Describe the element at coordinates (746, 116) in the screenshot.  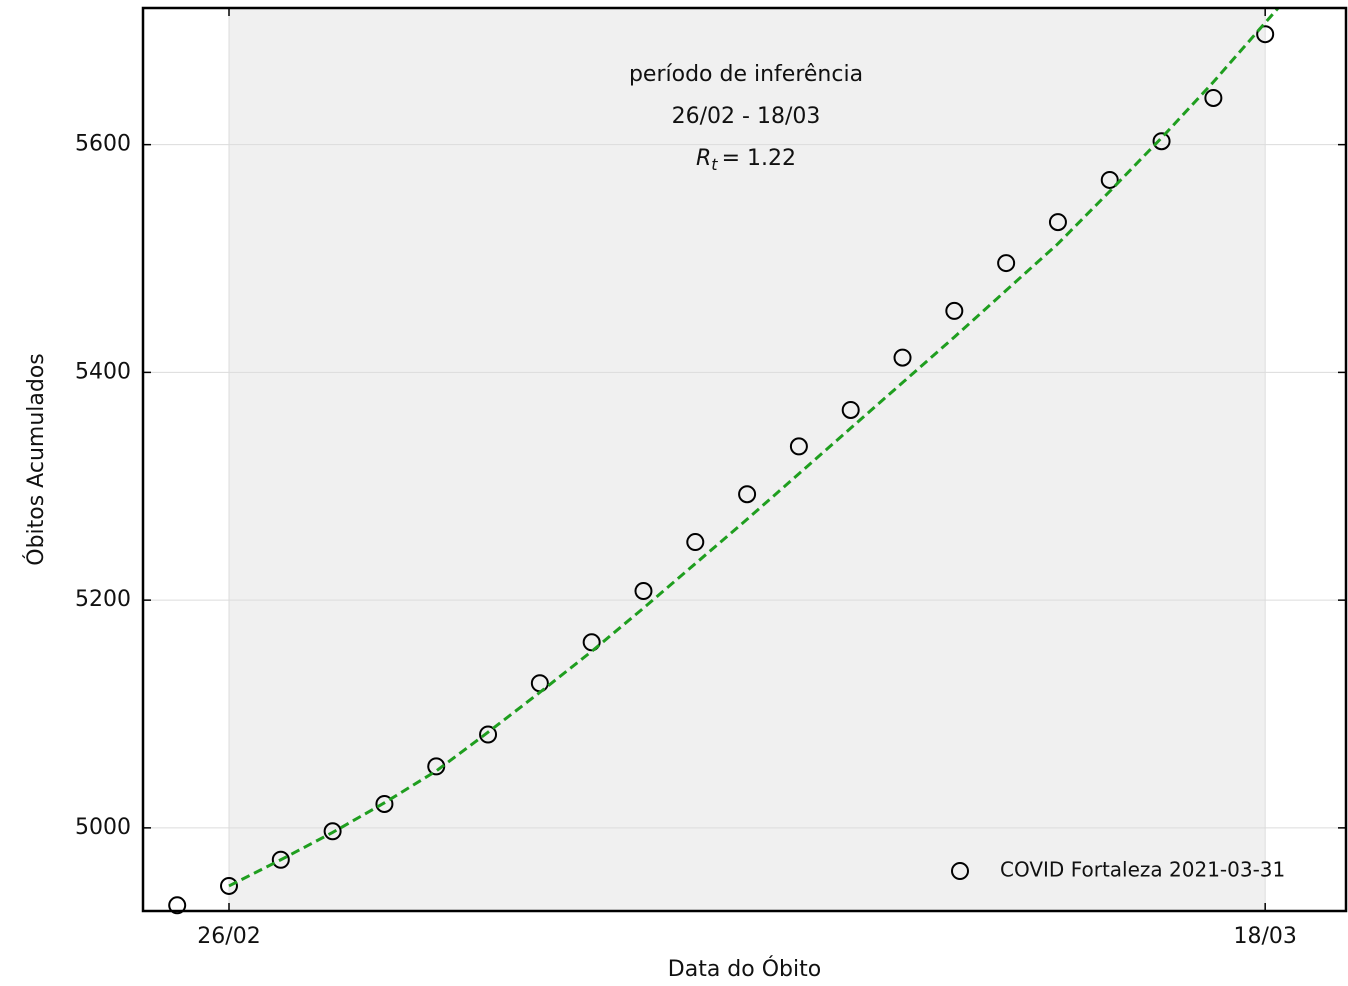
I see `annotation-line: 26/02 - 18/03` at that location.